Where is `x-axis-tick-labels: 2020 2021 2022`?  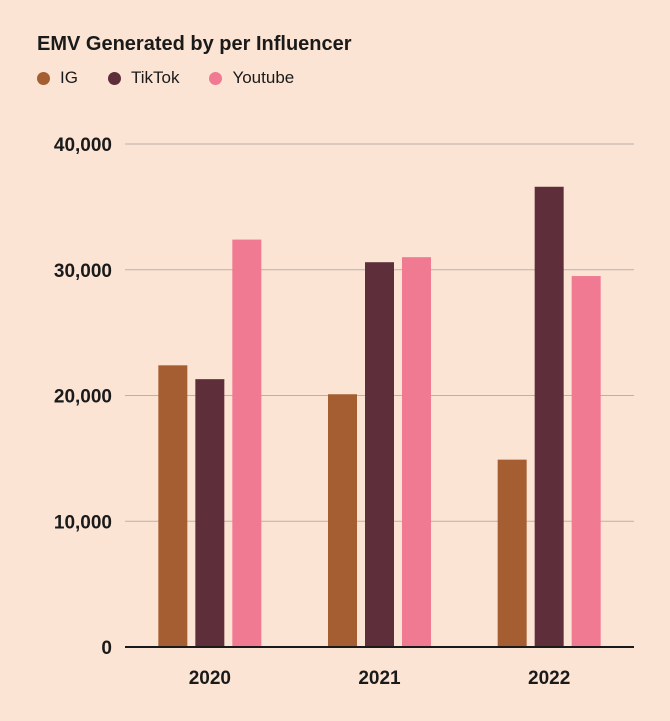
x-axis-tick-labels: 2020 2021 2022 is located at coordinates (380, 678).